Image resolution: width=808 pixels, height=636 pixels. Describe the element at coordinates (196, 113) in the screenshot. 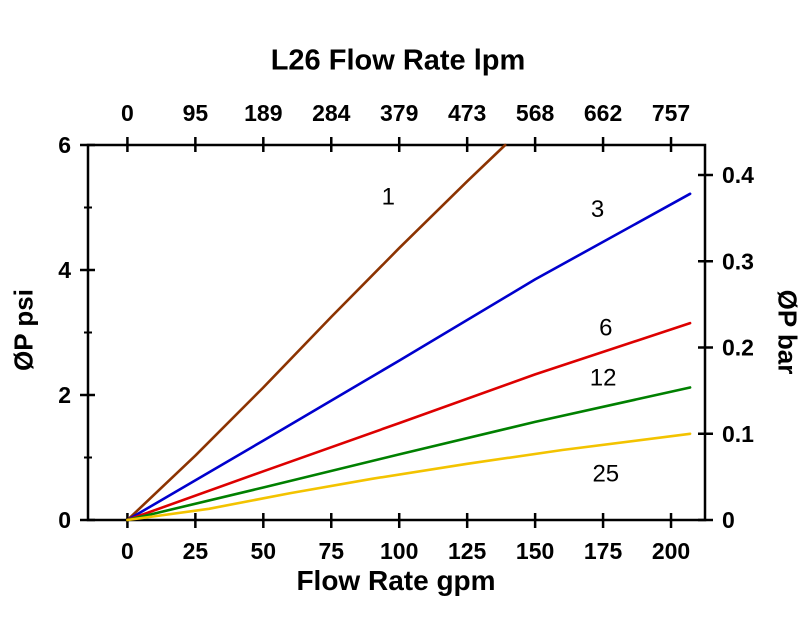

I see `x-top-tick-label: 95` at that location.